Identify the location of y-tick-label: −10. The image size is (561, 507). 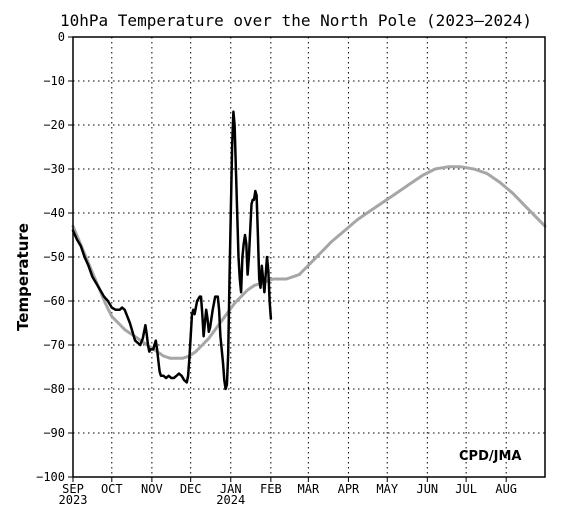
(54, 81).